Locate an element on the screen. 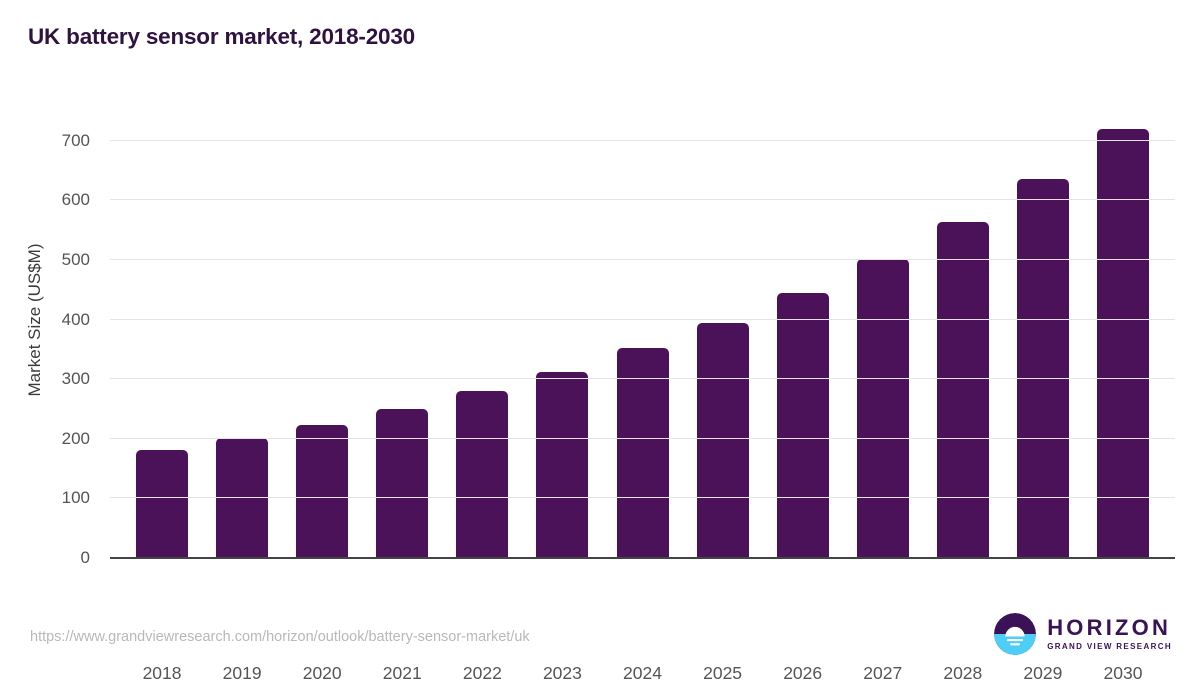 The width and height of the screenshot is (1200, 684). horizon-sunrise-circle-icon is located at coordinates (1015, 634).